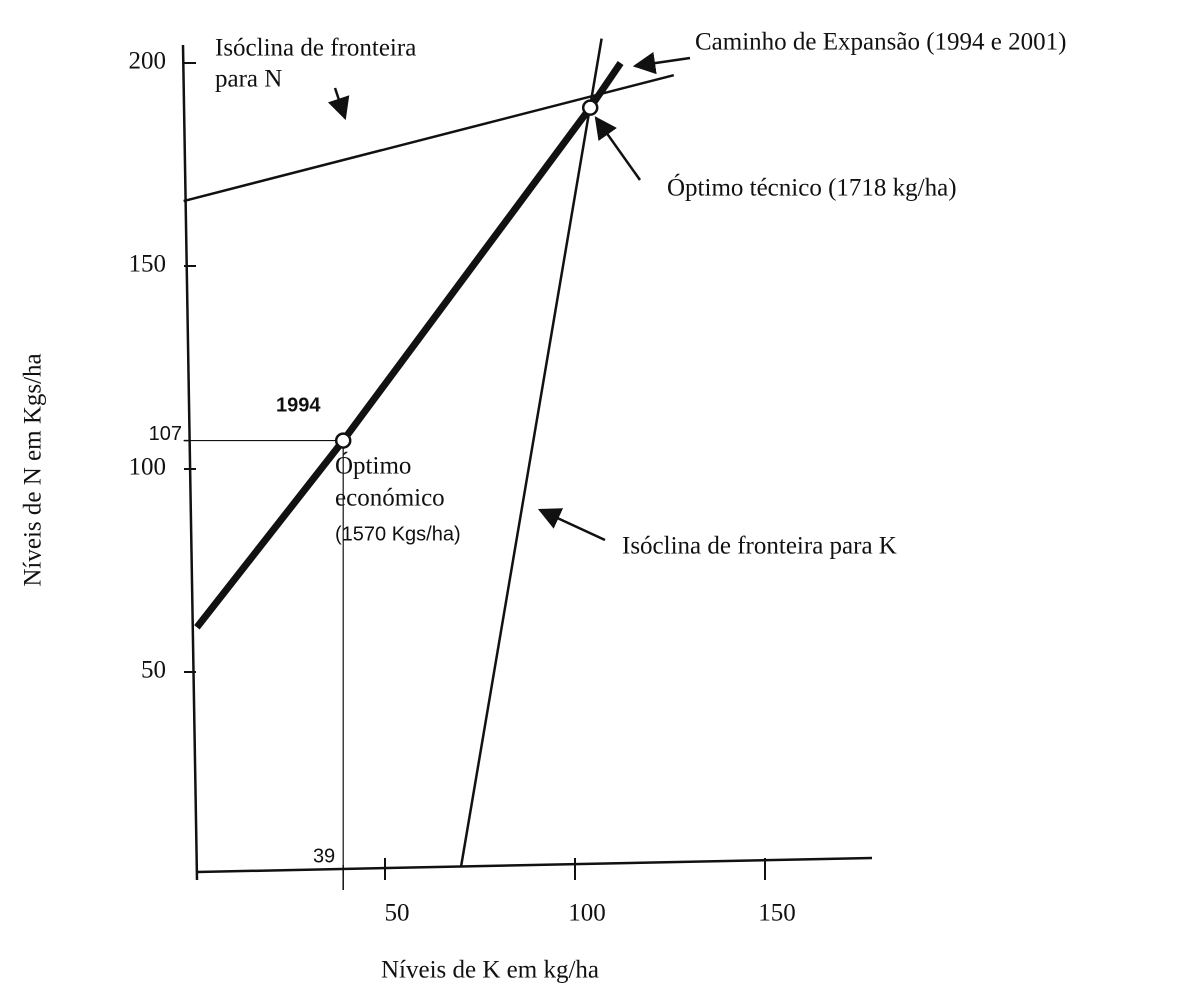 This screenshot has width=1183, height=1001. I want to click on x-tick-label: 150, so click(777, 913).